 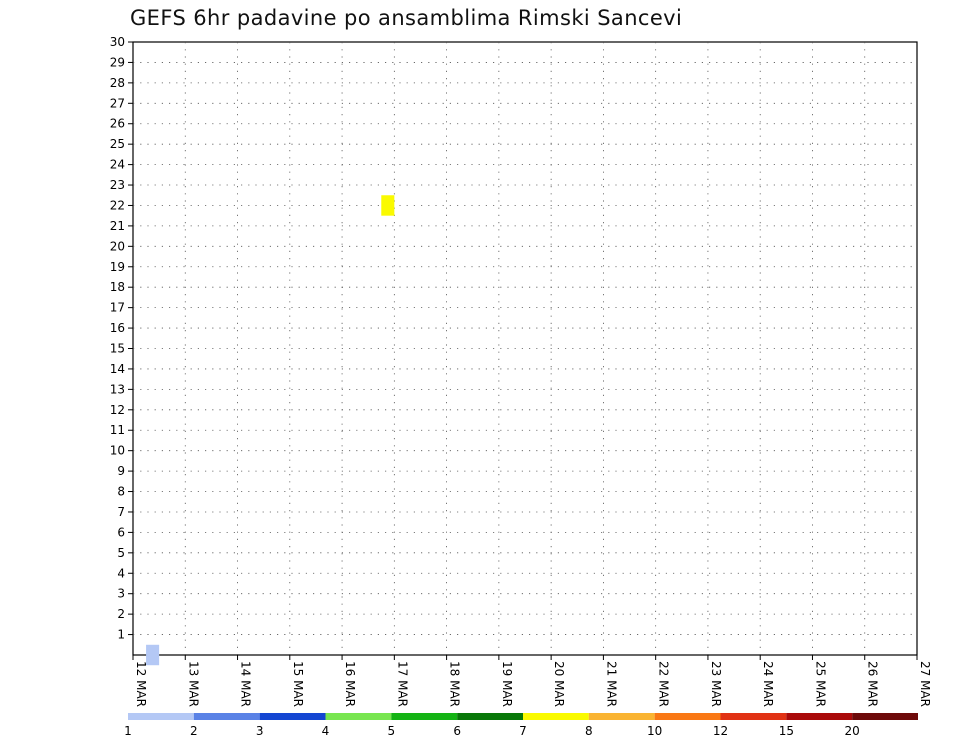 What do you see at coordinates (260, 731) in the screenshot?
I see `legend-label: 3` at bounding box center [260, 731].